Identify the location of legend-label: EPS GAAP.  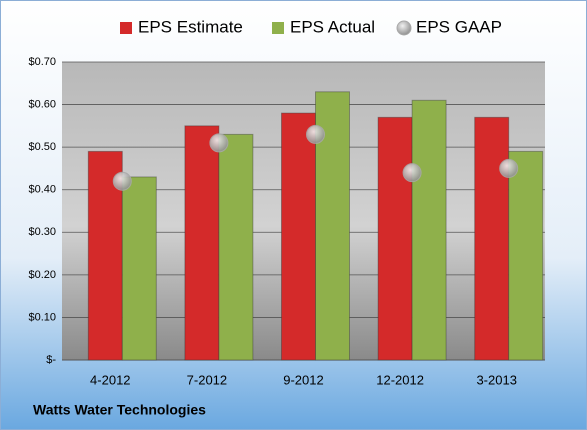
(459, 26).